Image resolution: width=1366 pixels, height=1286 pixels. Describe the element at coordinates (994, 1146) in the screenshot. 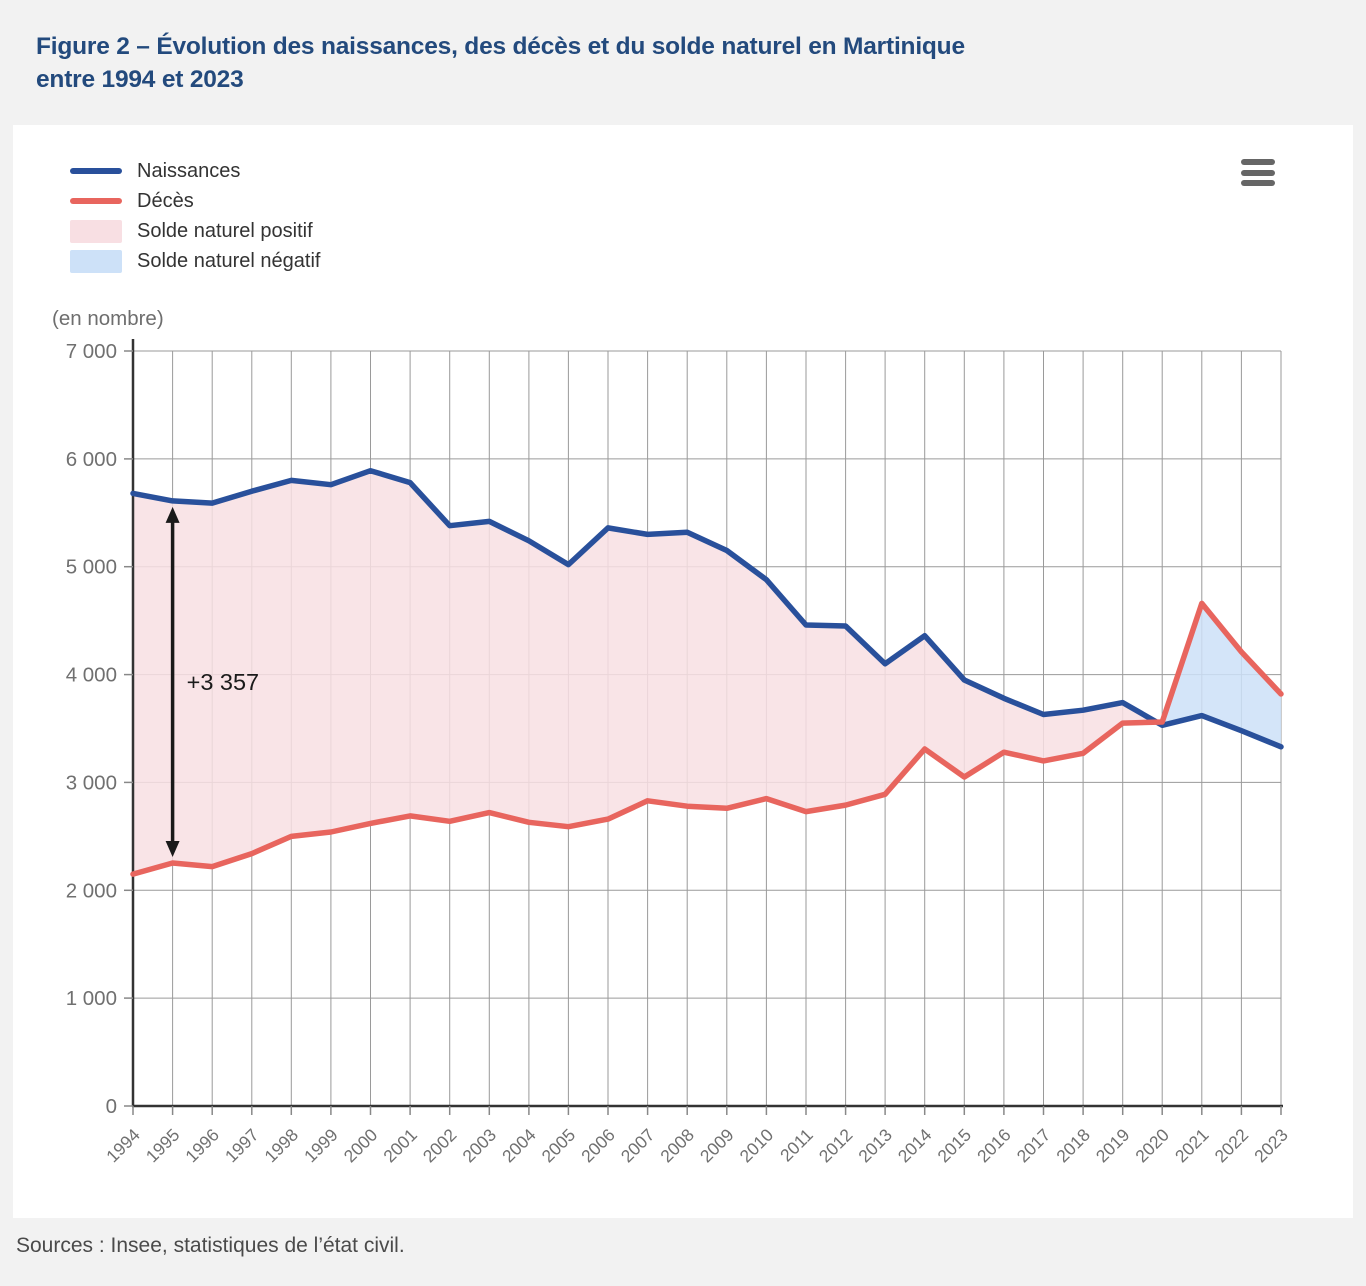

I see `x-tick-label: 2016` at that location.